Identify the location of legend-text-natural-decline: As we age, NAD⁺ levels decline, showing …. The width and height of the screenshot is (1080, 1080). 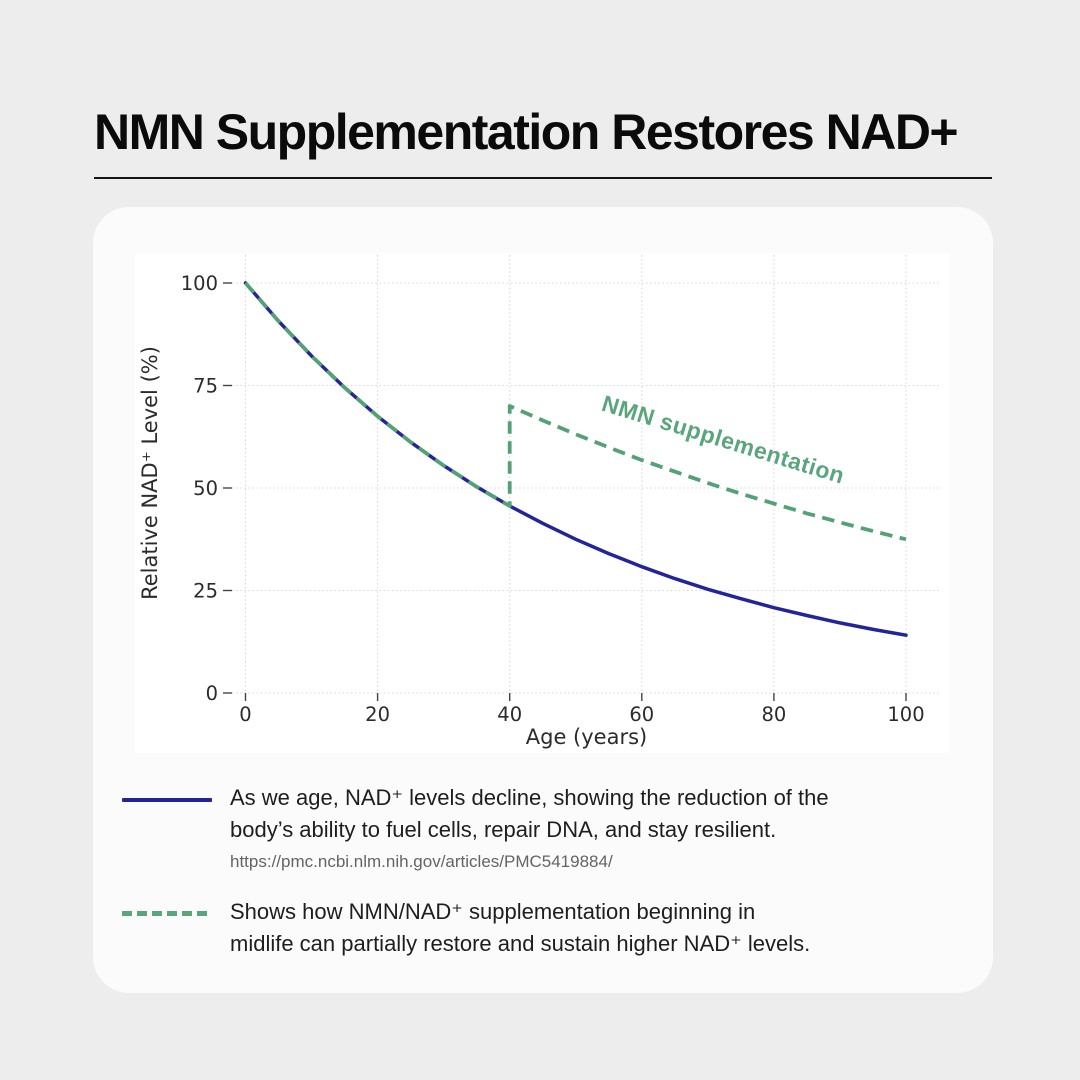
(529, 828).